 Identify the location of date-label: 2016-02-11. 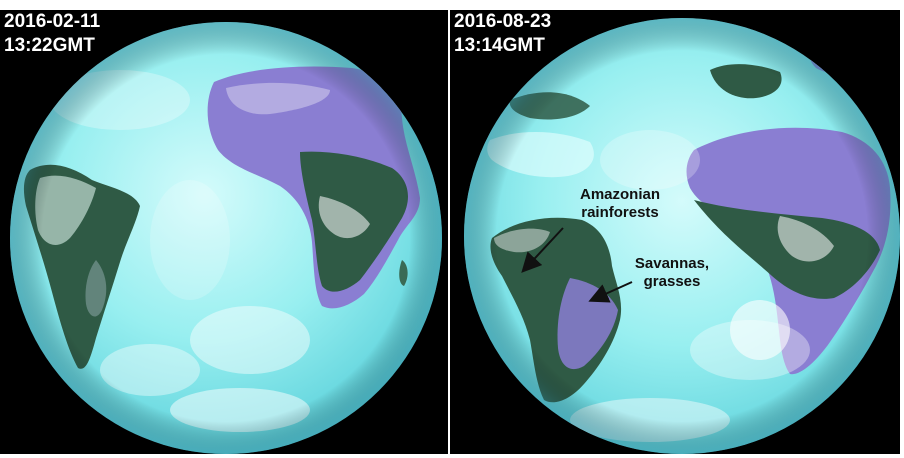
(52, 21).